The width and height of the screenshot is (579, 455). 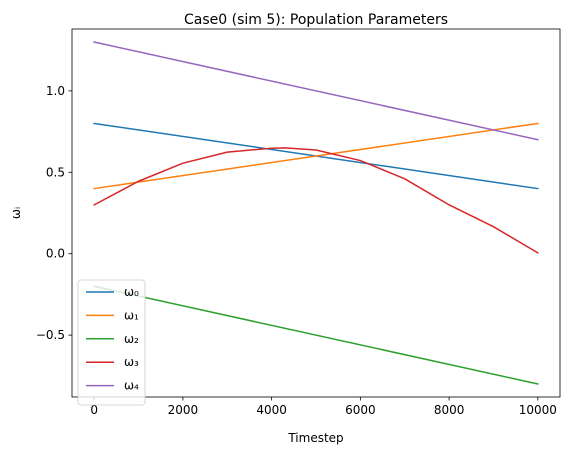 What do you see at coordinates (55, 254) in the screenshot?
I see `y-tick-label: 0.0` at bounding box center [55, 254].